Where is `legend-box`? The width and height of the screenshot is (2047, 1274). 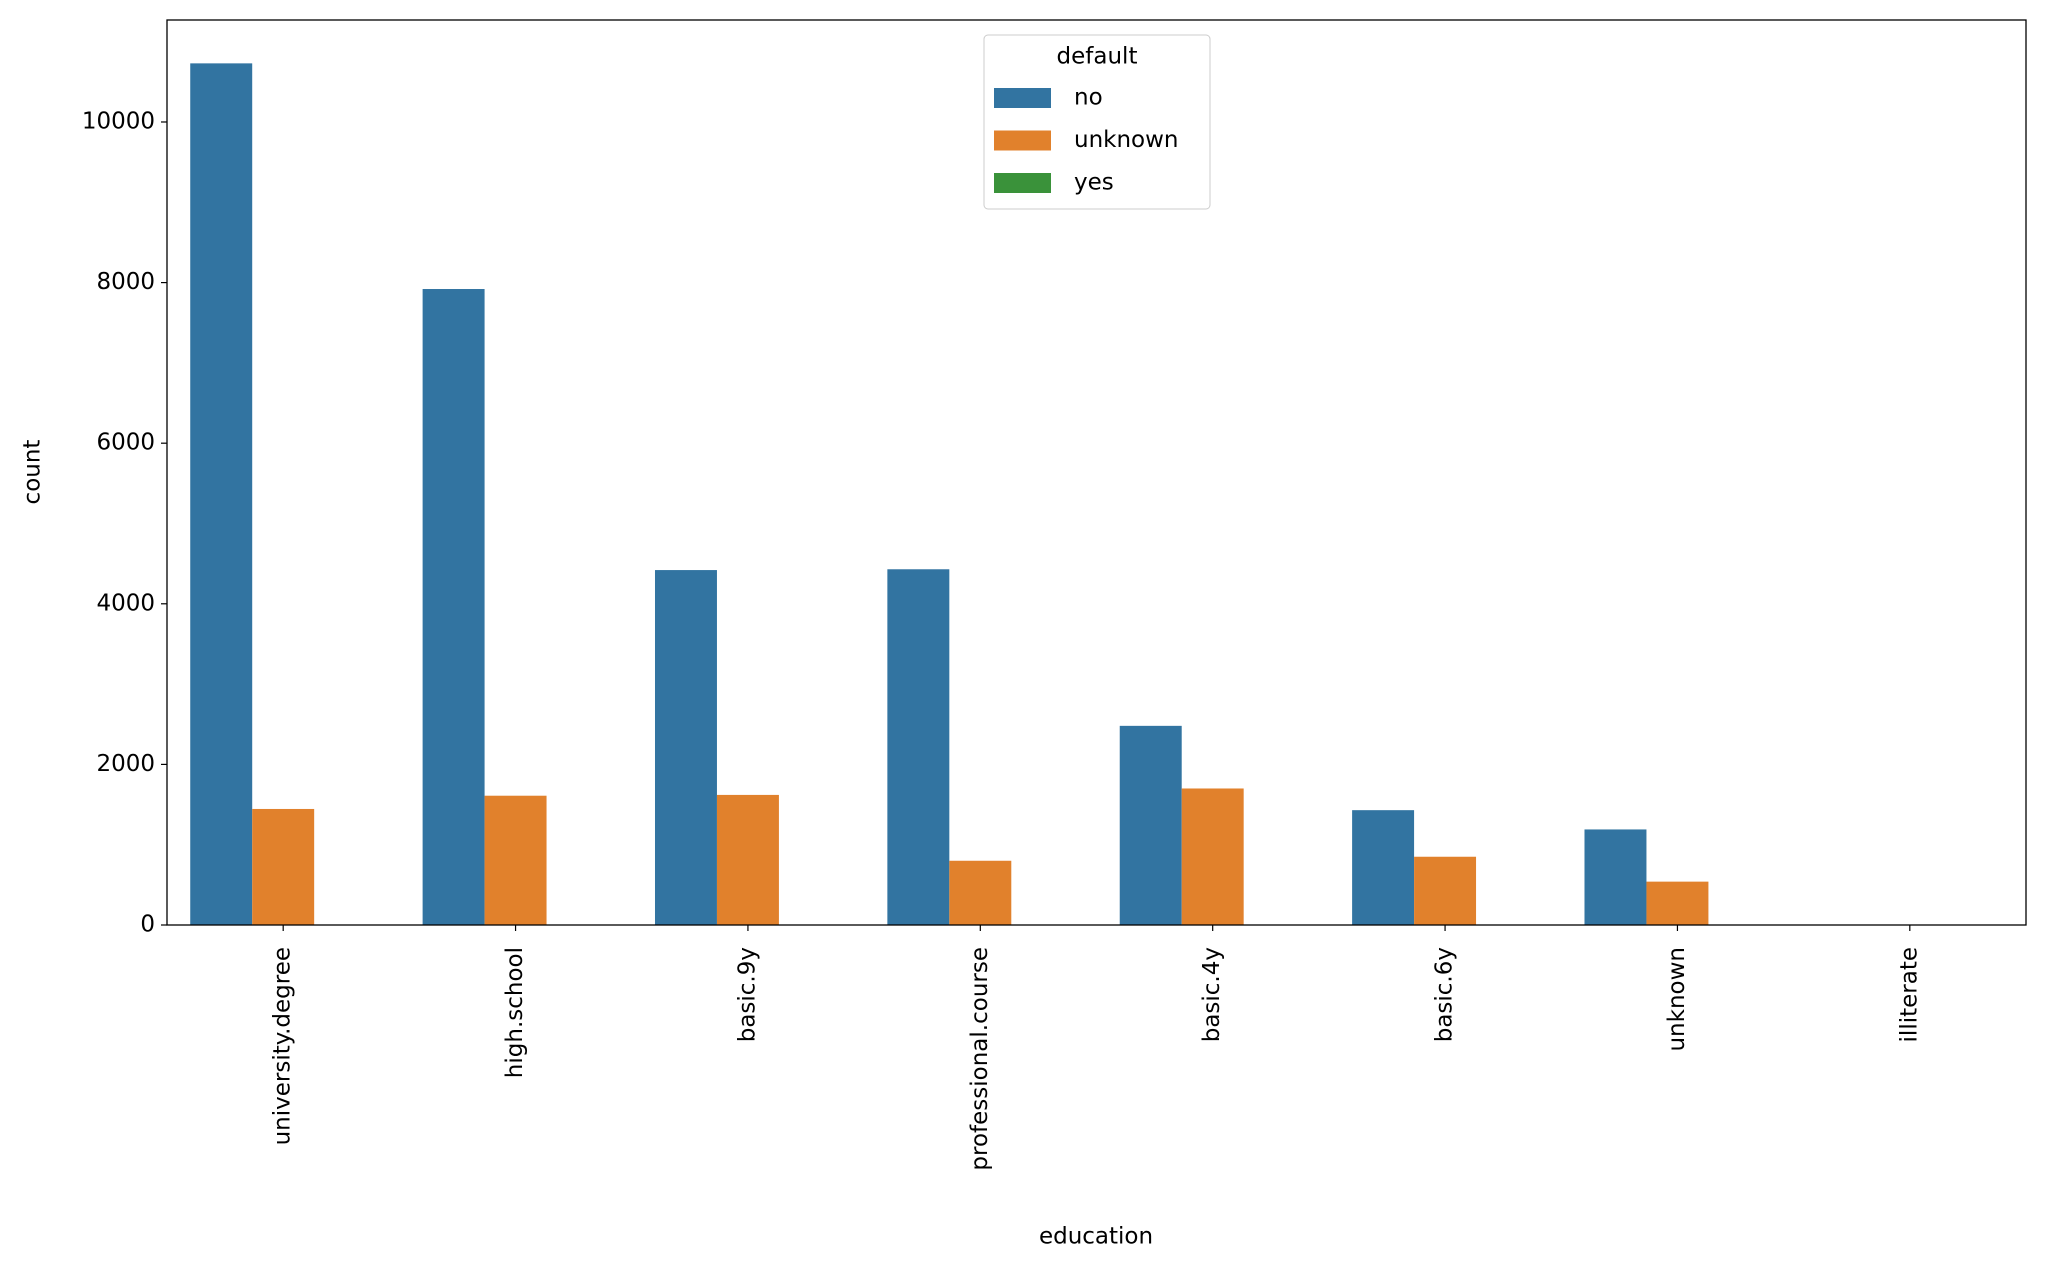
legend-box is located at coordinates (1097, 122).